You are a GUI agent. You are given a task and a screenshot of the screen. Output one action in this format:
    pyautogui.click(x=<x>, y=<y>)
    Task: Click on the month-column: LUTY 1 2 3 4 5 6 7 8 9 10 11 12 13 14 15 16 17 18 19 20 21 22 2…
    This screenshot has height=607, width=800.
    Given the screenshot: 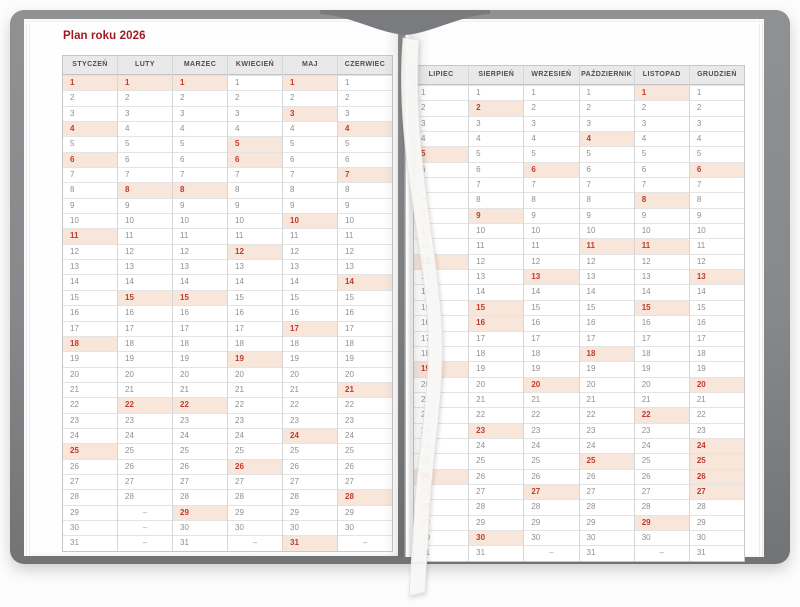 What is the action you would take?
    pyautogui.click(x=145, y=303)
    